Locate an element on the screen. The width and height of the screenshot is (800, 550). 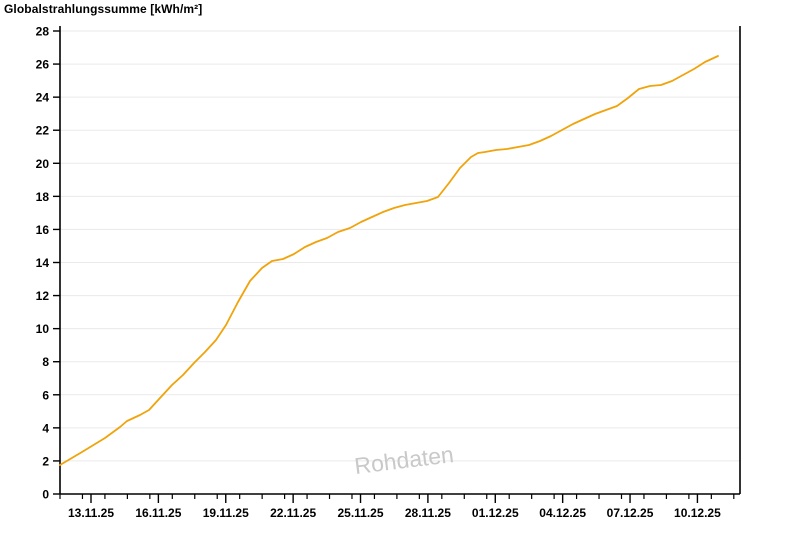
x-tick-label: 25.11.25 is located at coordinates (360, 513).